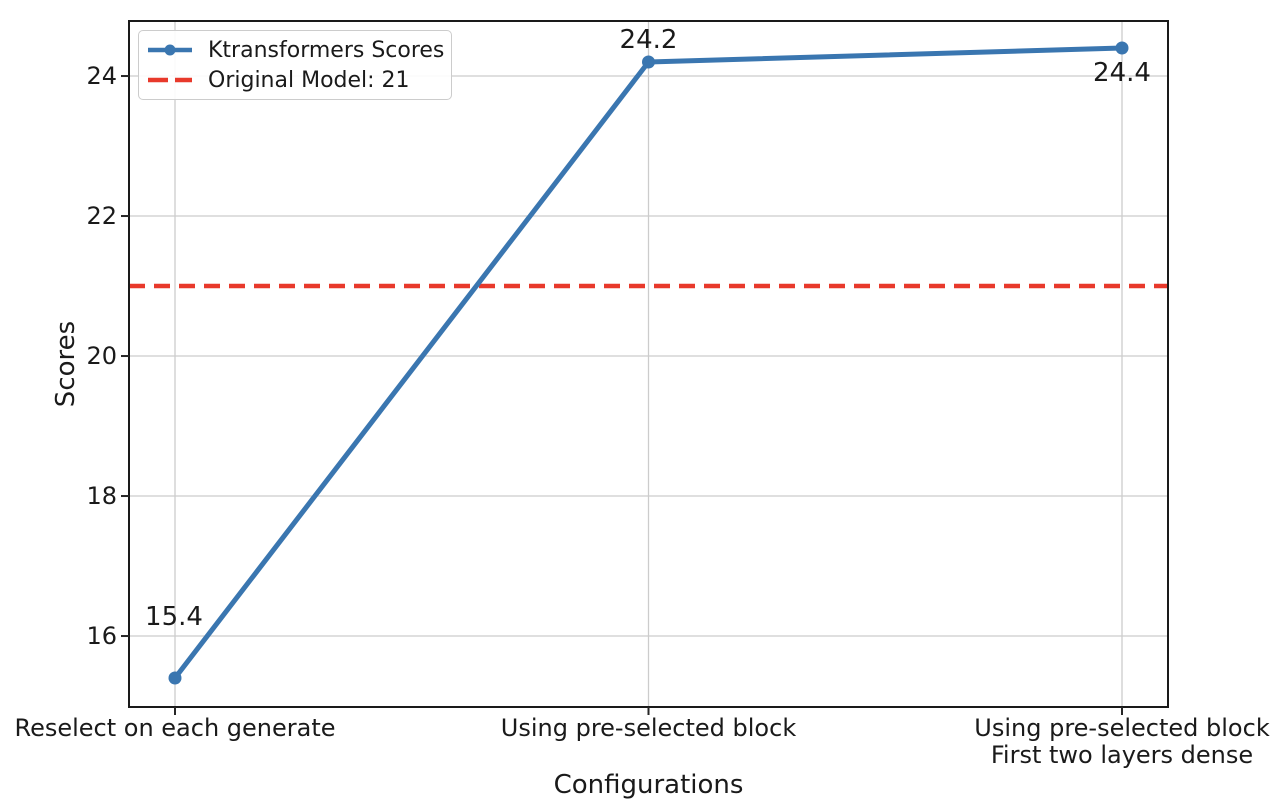  What do you see at coordinates (649, 40) in the screenshot?
I see `data-label: 24.2` at bounding box center [649, 40].